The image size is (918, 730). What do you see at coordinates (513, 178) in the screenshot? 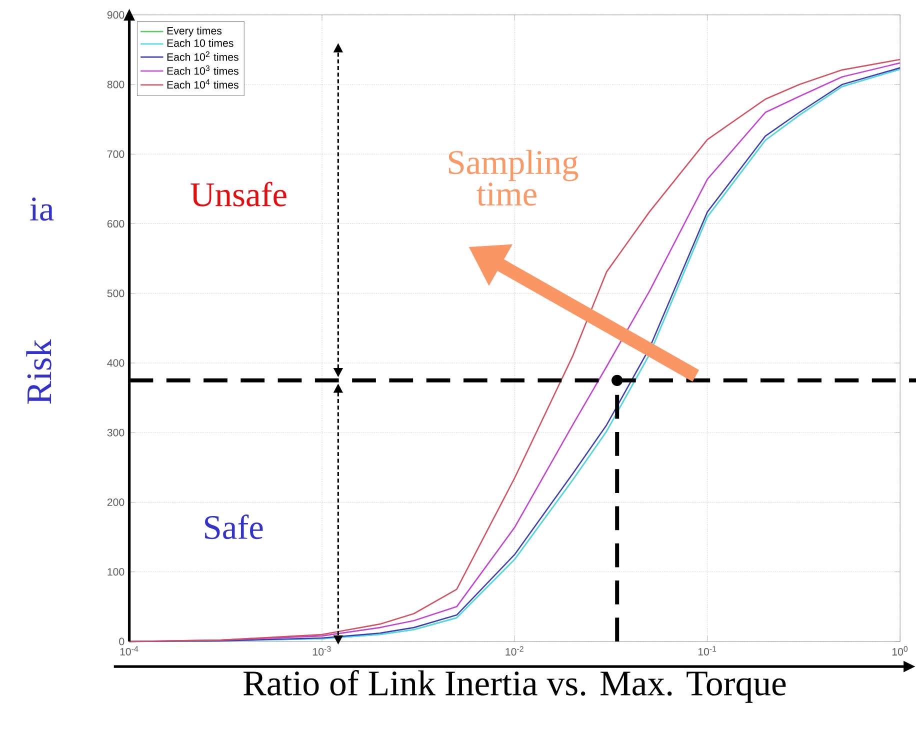
I see `annotation: Sampling time` at bounding box center [513, 178].